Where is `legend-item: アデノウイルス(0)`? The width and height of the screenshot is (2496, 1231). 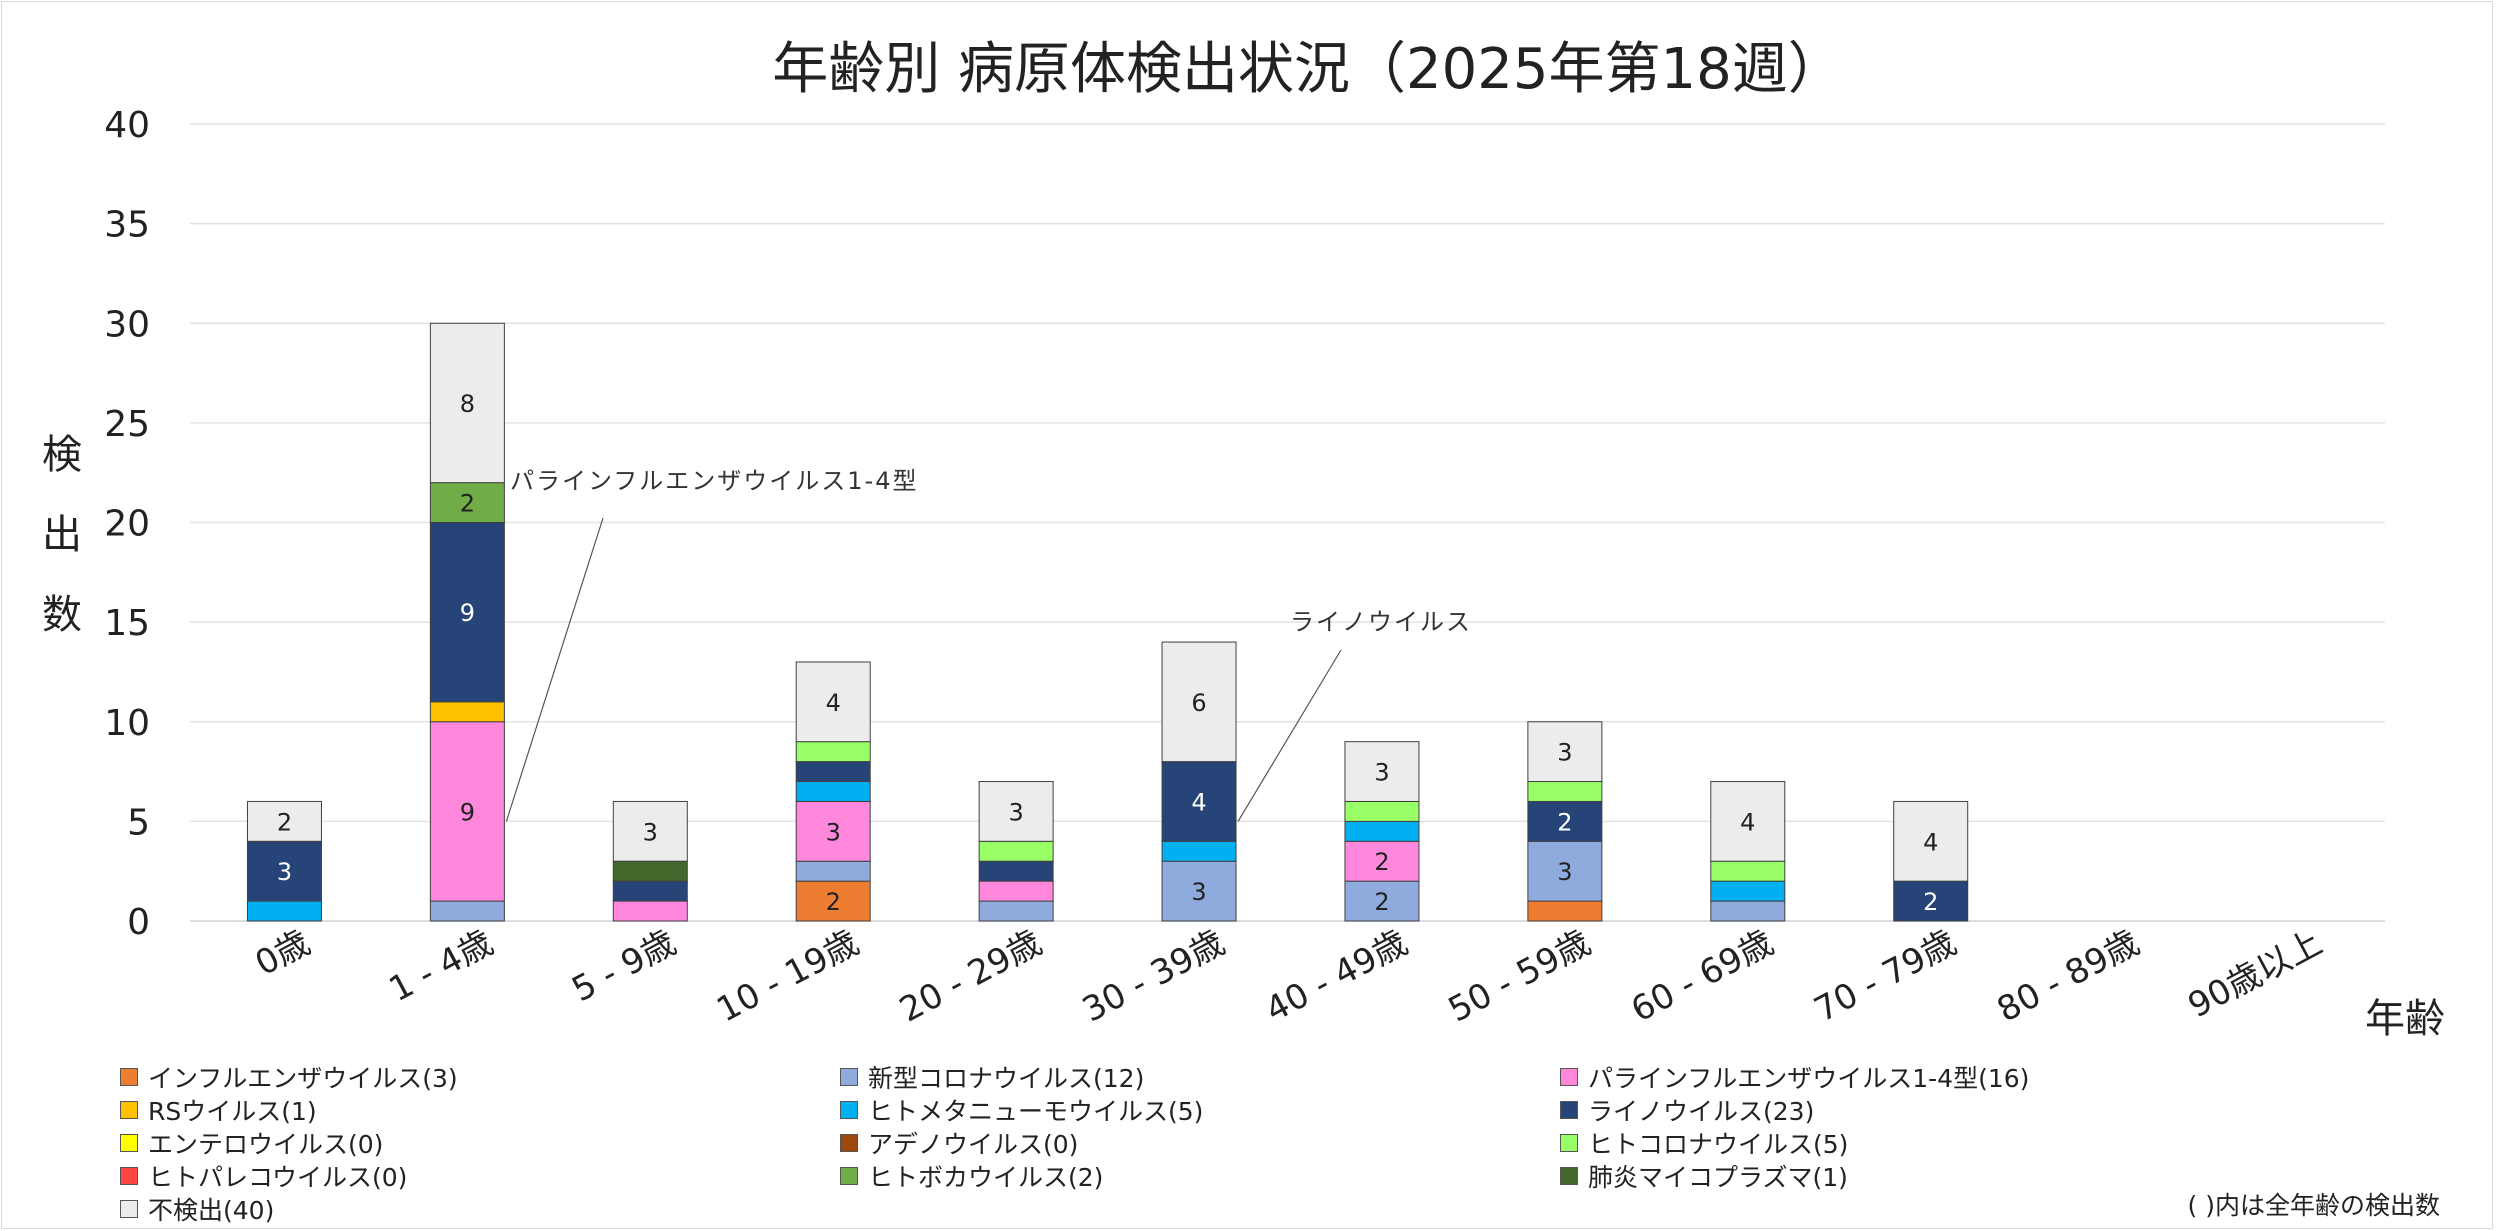 legend-item: アデノウイルス(0) is located at coordinates (1200, 1142).